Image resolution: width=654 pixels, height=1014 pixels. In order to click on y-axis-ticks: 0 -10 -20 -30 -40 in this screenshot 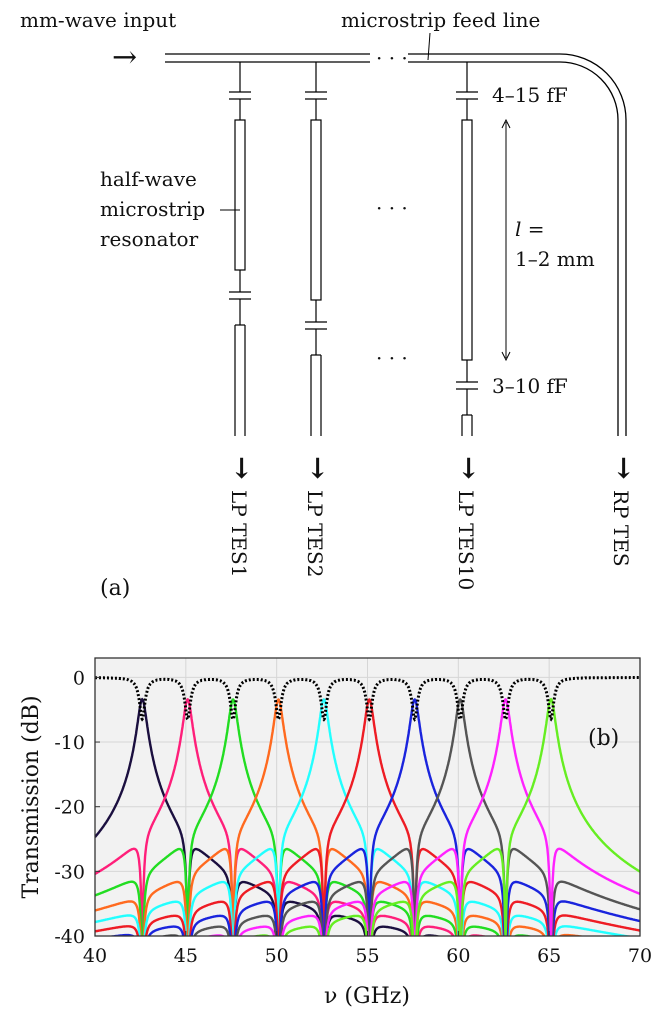, I will do `click(77, 807)`.